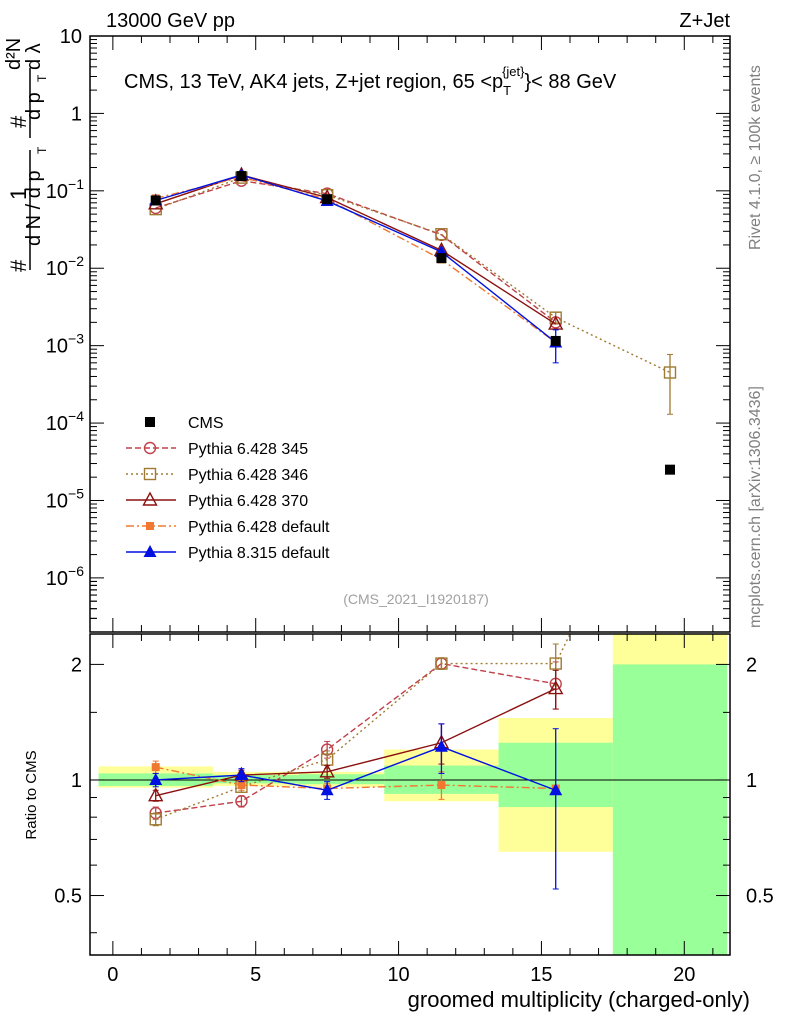 Image resolution: width=786 pixels, height=1024 pixels. I want to click on main-ytick-exponent: −3, so click(76, 339).